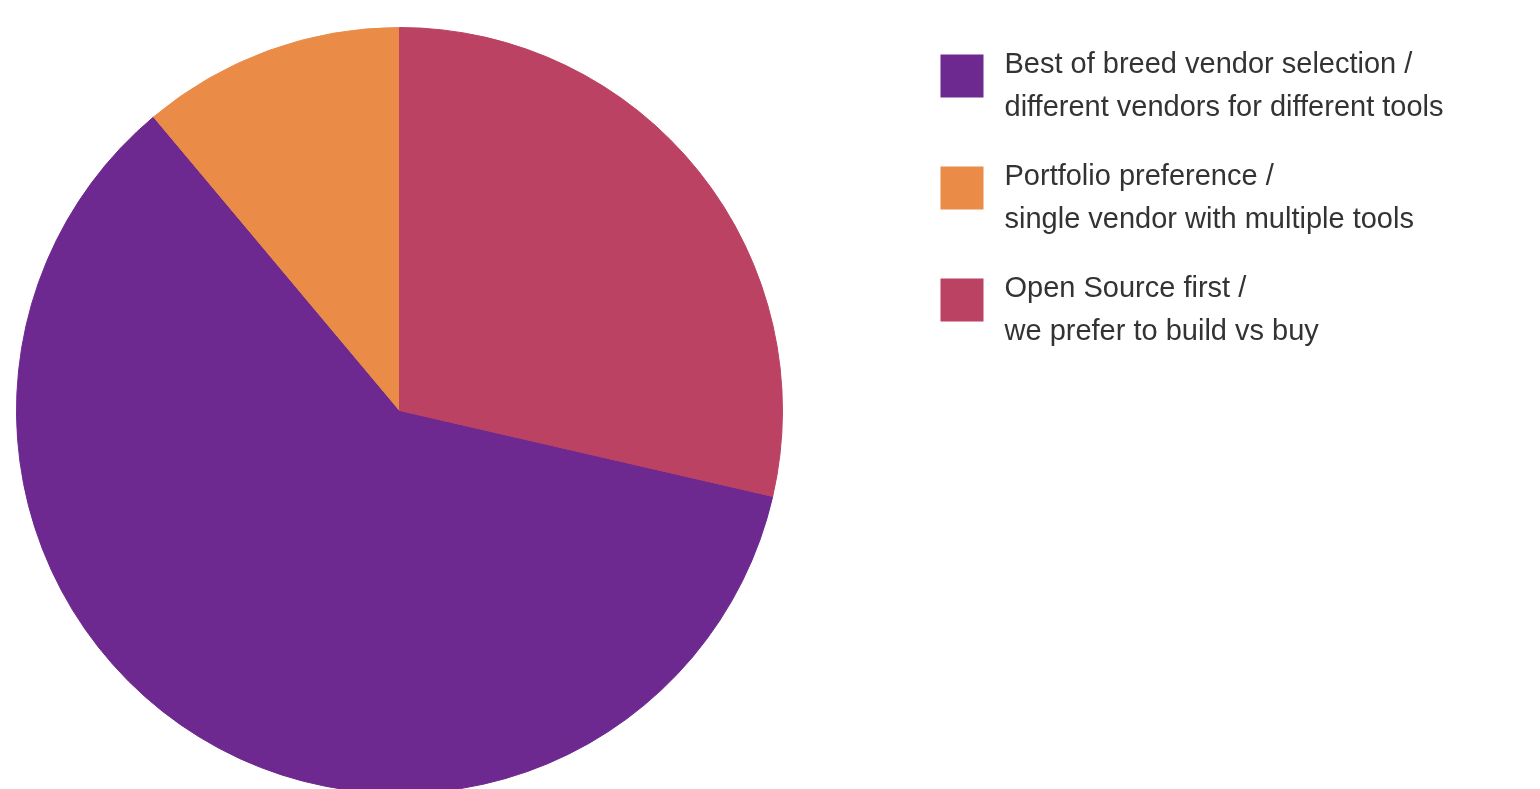 Image resolution: width=1540 pixels, height=789 pixels. Describe the element at coordinates (1161, 308) in the screenshot. I see `legend-label: Open Source first / we prefer to build vs buy` at that location.